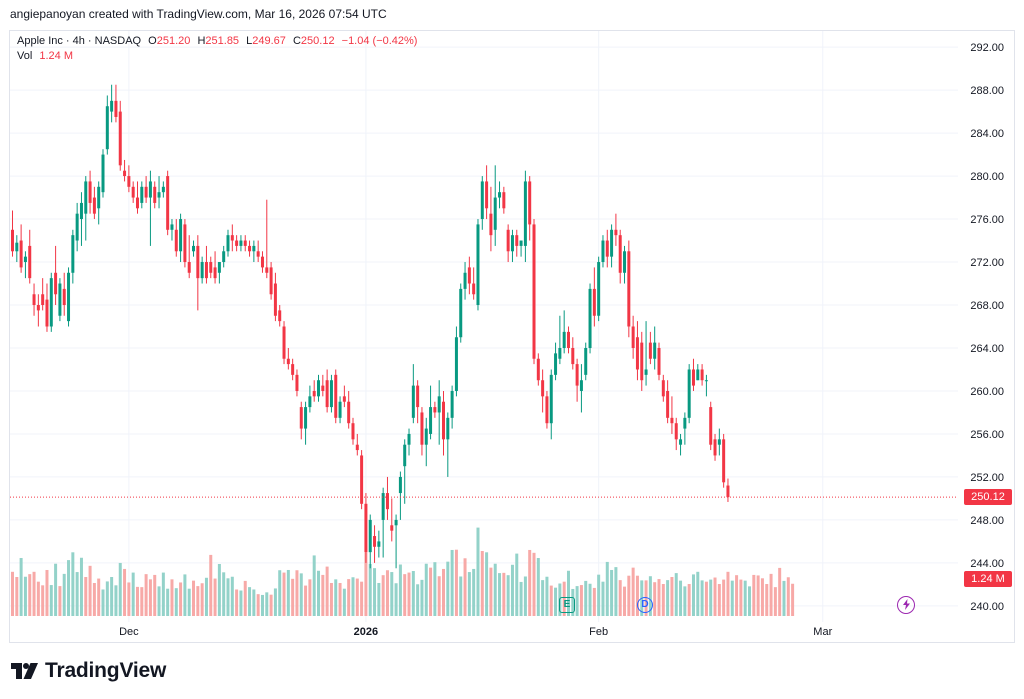 The height and width of the screenshot is (699, 1024). I want to click on price-tick-label: 248.00, so click(987, 521).